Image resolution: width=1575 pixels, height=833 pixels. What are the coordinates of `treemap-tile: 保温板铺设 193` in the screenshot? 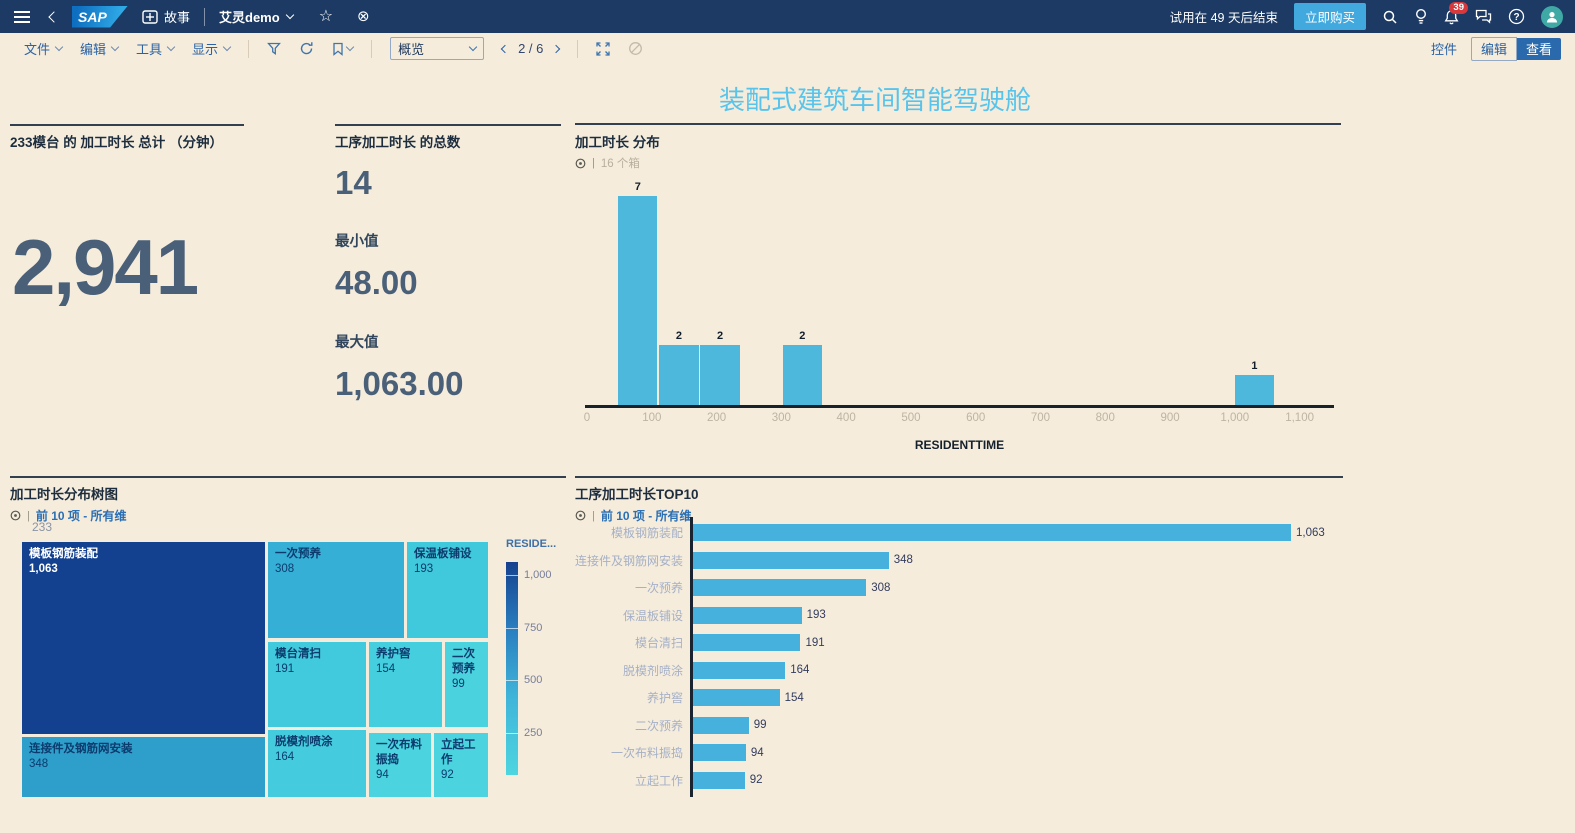 It's located at (447, 590).